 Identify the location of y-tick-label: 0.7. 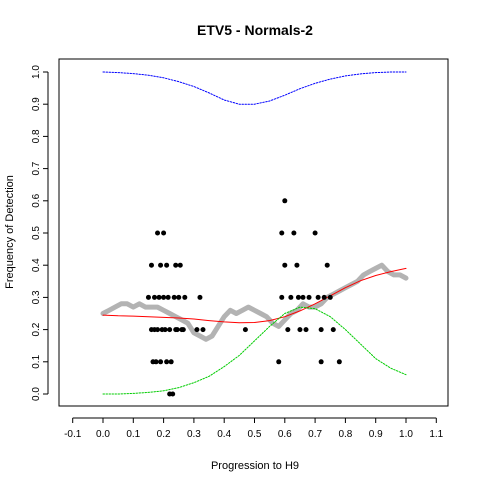
(36, 168).